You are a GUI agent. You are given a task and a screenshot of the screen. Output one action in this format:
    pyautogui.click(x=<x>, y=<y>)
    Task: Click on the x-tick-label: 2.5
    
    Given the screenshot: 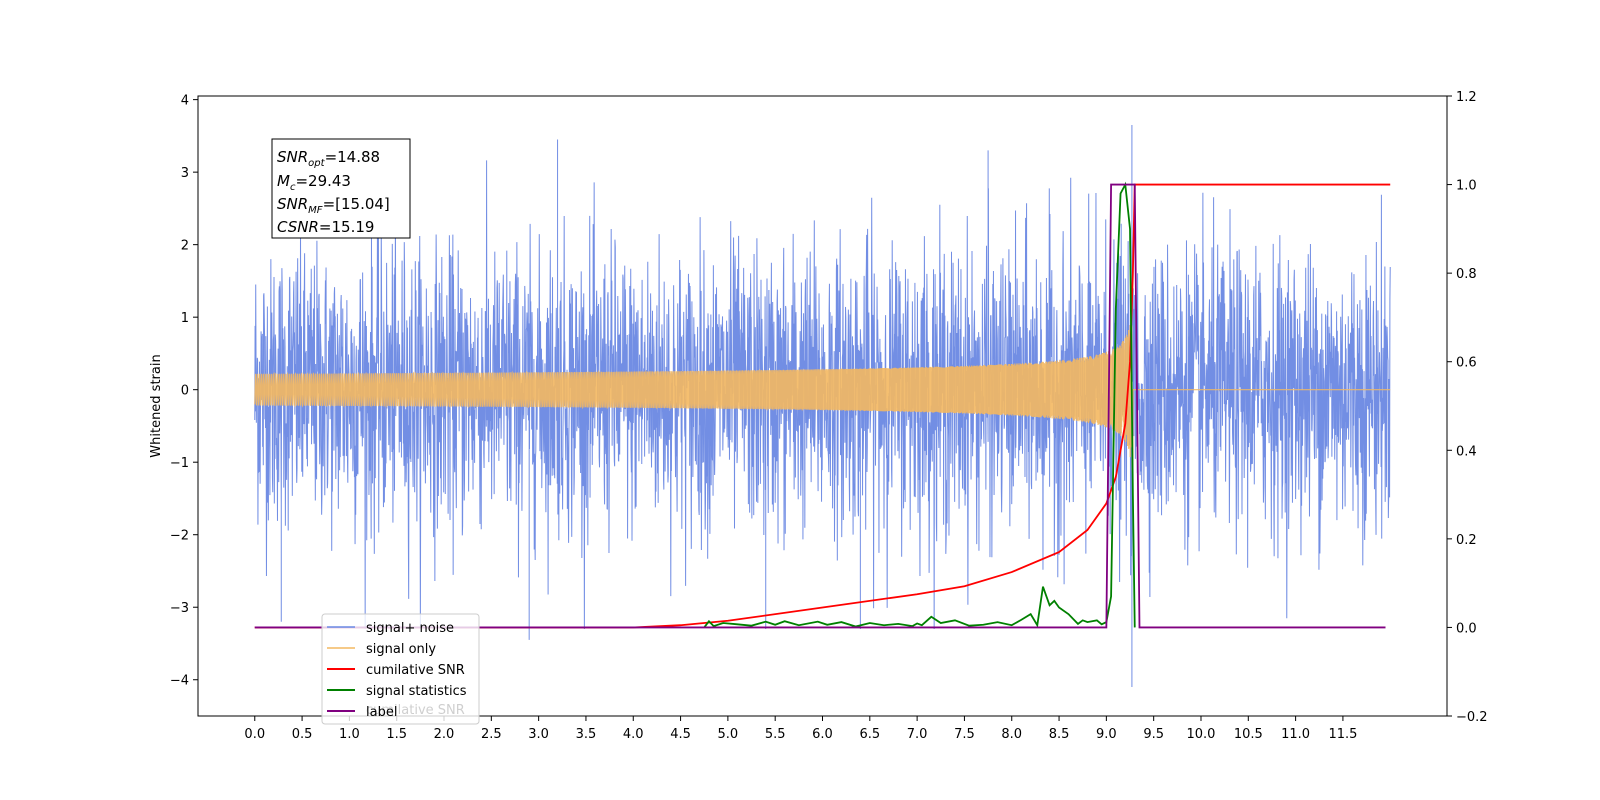 What is the action you would take?
    pyautogui.click(x=491, y=734)
    